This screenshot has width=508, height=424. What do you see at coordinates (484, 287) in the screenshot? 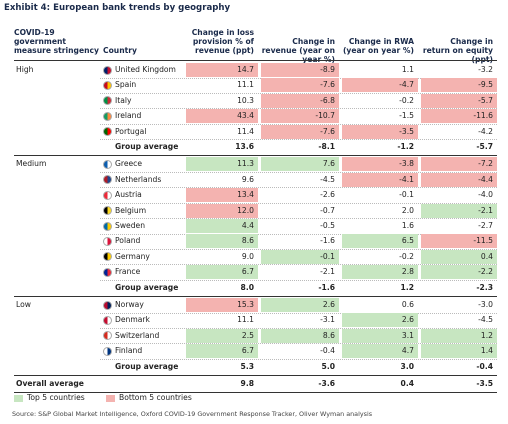
I see `value-cell: -2.3` at bounding box center [484, 287].